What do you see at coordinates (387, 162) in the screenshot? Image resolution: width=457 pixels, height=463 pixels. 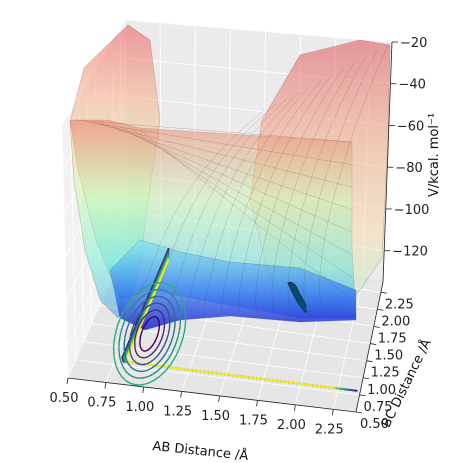 I see `z-axis-line` at bounding box center [387, 162].